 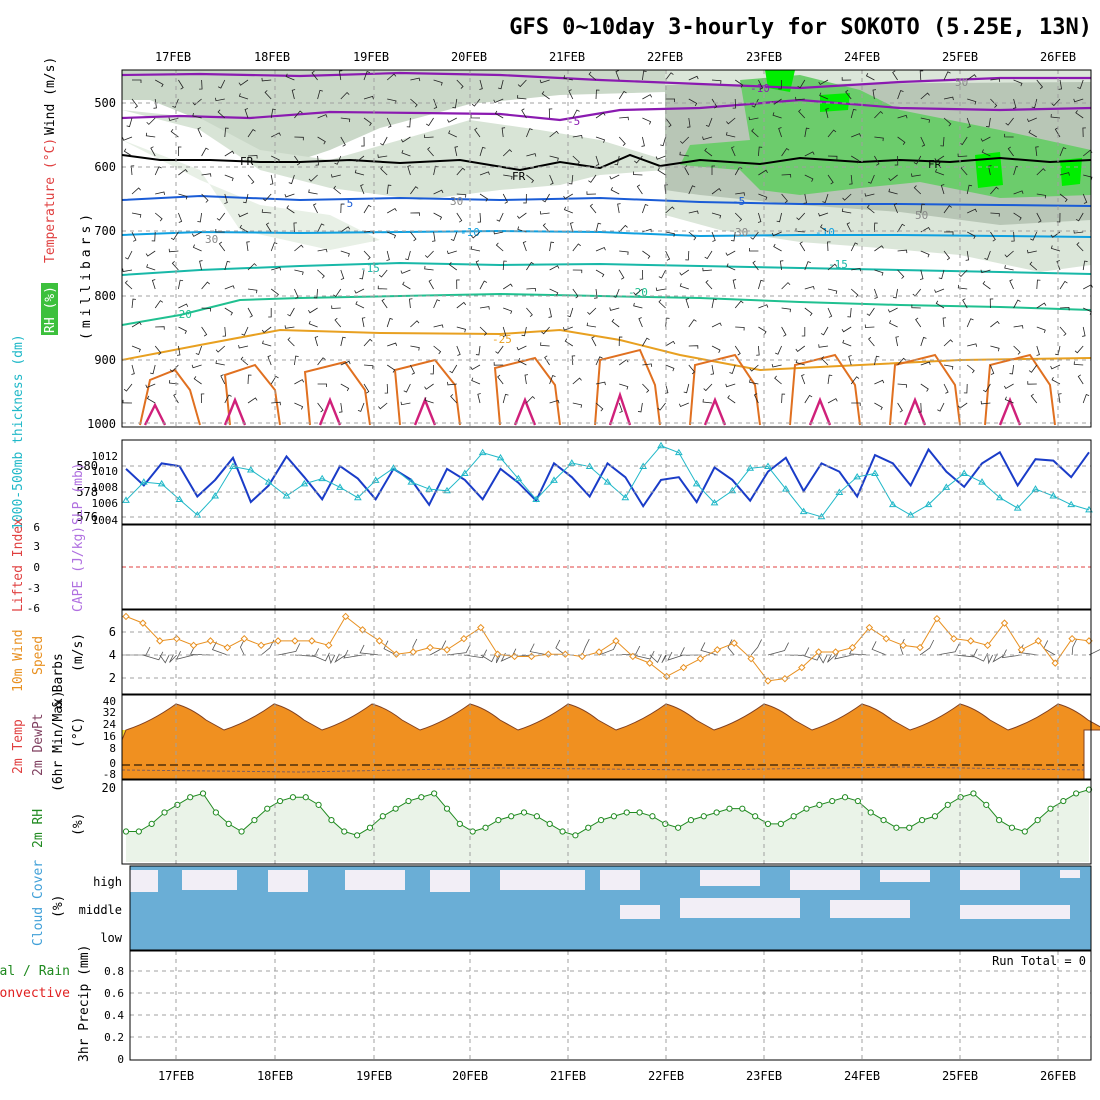 What do you see at coordinates (247, 161) in the screenshot?
I see `contour-label: FR` at bounding box center [247, 161].